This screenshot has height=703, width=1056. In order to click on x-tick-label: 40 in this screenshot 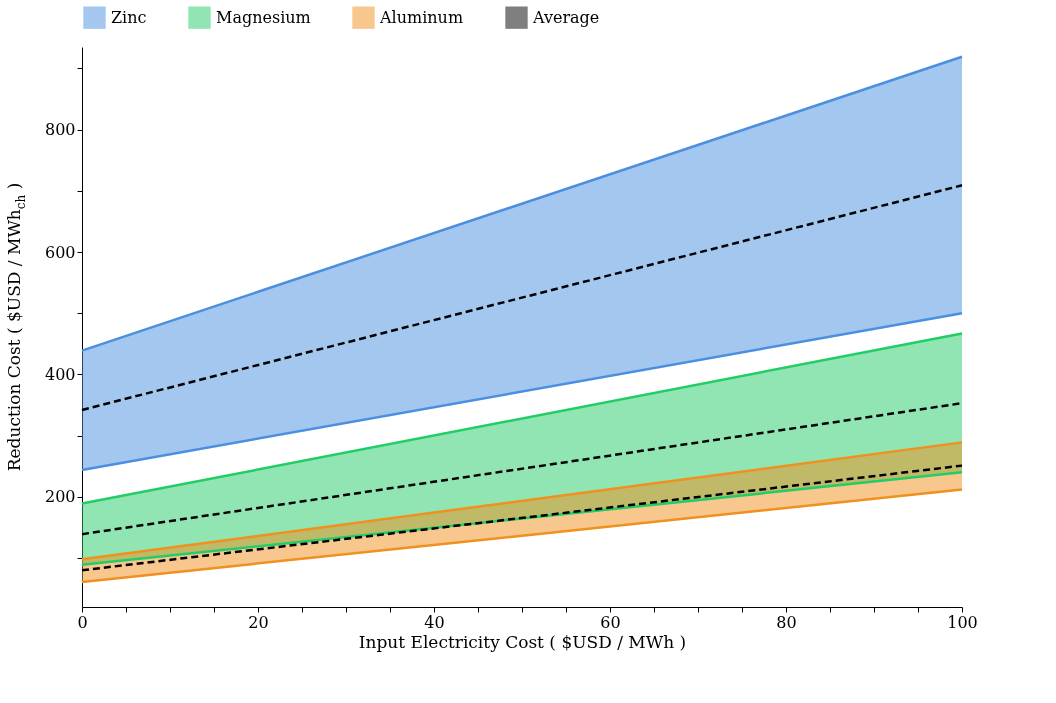, I will do `click(434, 622)`.